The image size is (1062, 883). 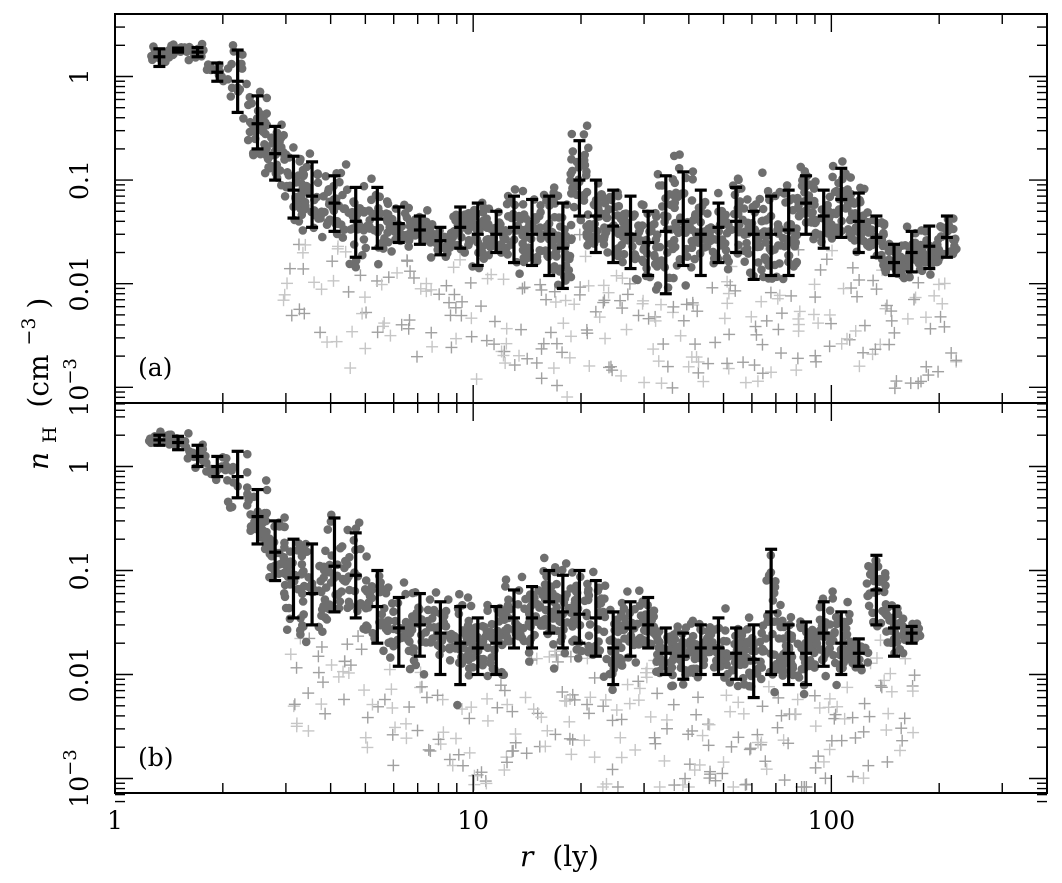 What do you see at coordinates (79, 77) in the screenshot?
I see `y-tick-label: 1` at bounding box center [79, 77].